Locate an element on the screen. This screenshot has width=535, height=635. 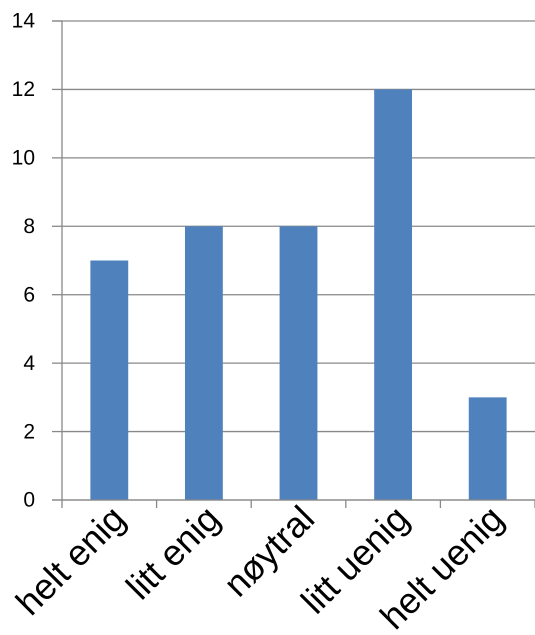
y-tick-label: 4 is located at coordinates (29, 363).